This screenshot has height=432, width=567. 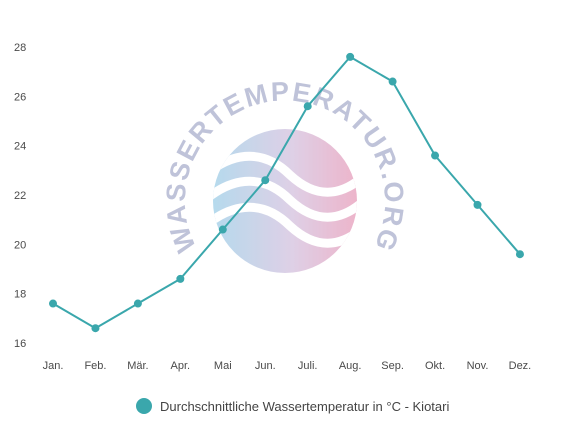 I want to click on x-tick-label: Jan., so click(x=53, y=366).